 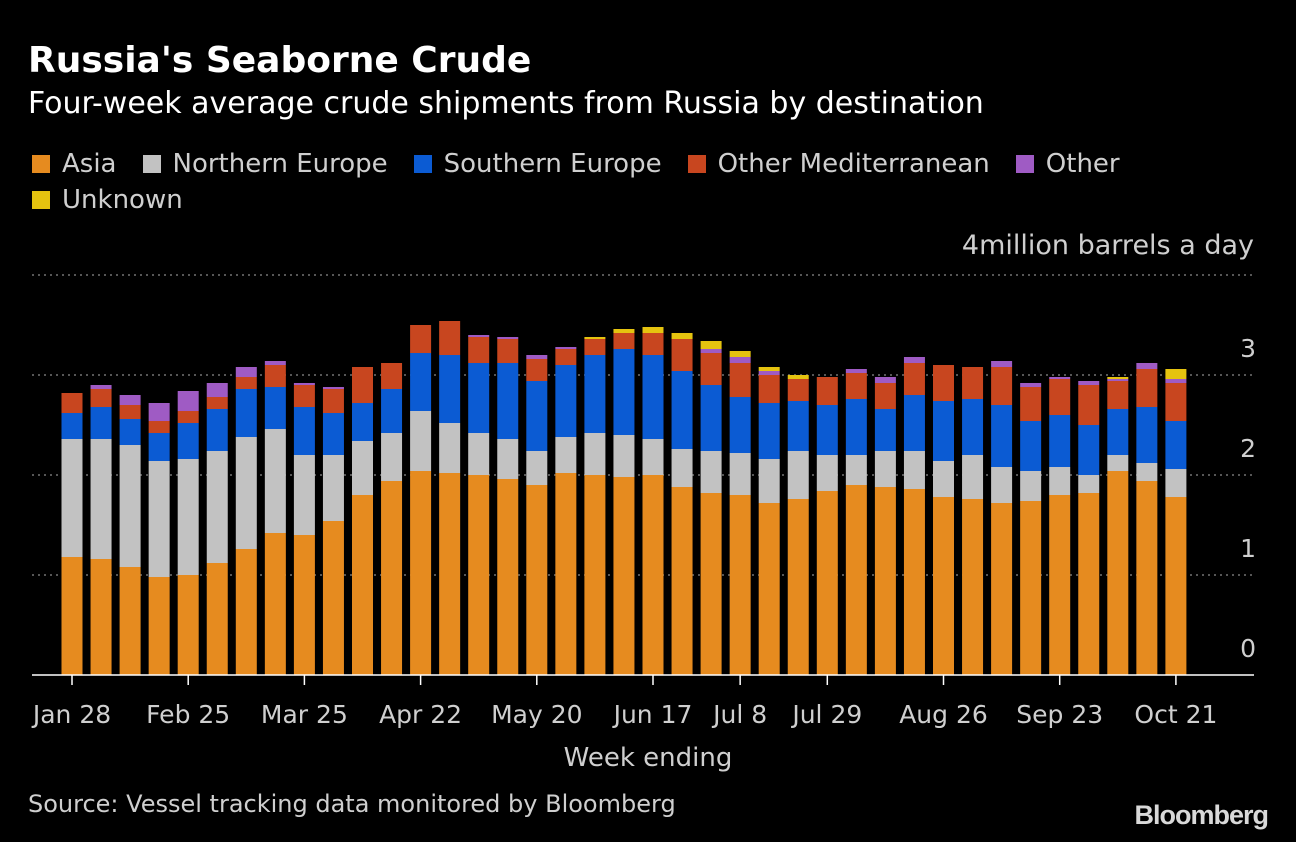 I want to click on x-tick-label: Jul 8, so click(x=739, y=714).